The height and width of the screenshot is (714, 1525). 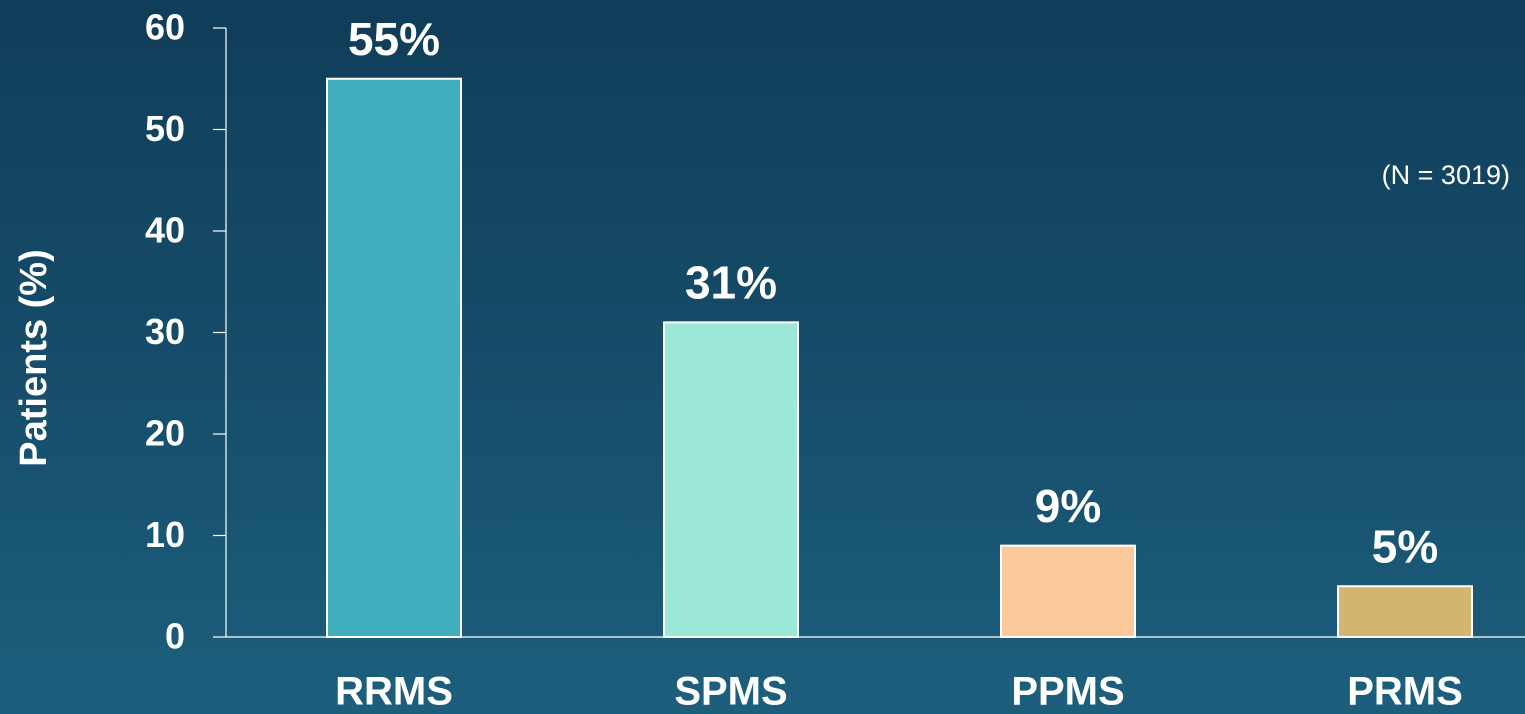 I want to click on data-label: 9%, so click(x=1068, y=506).